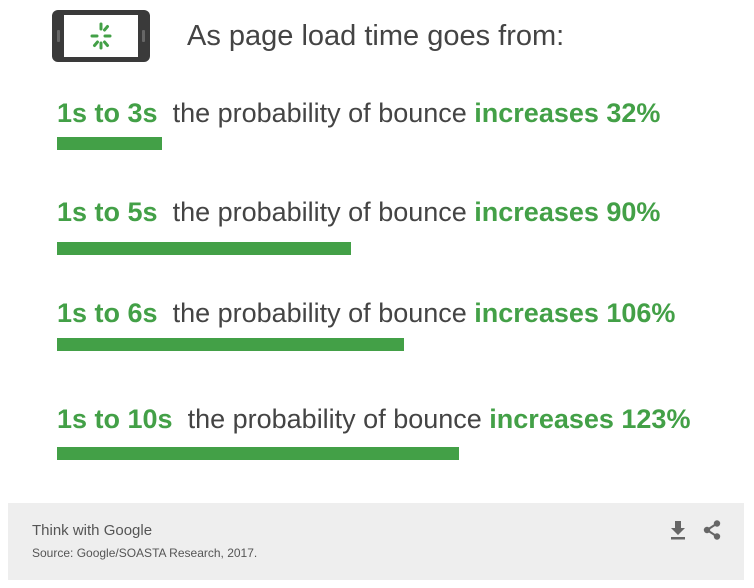  I want to click on range-label: 1s to 6s, so click(107, 313).